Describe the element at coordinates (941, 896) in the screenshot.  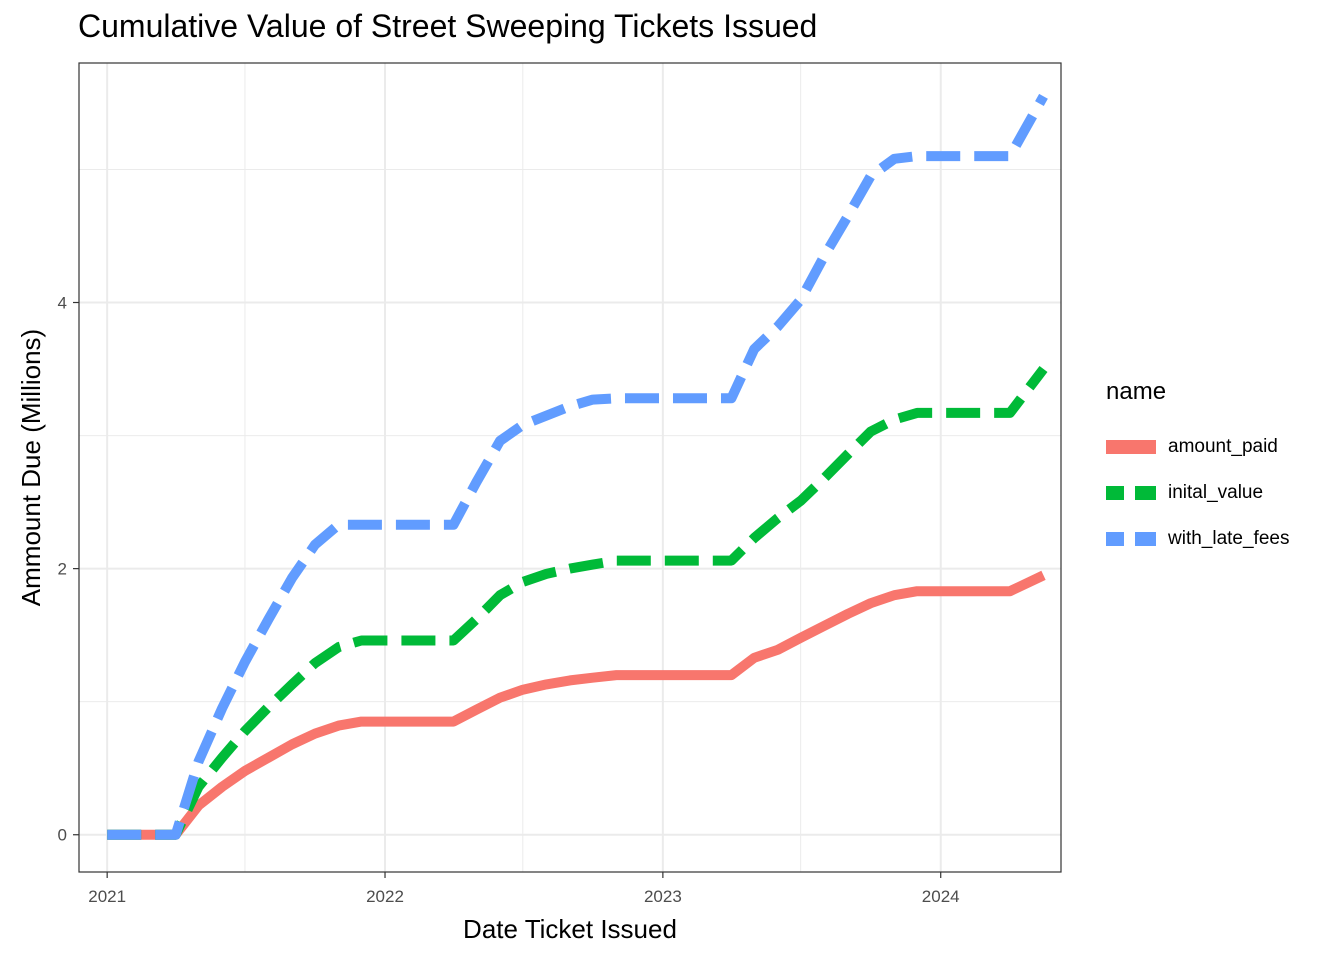
I see `x-tick-label: 2024` at that location.